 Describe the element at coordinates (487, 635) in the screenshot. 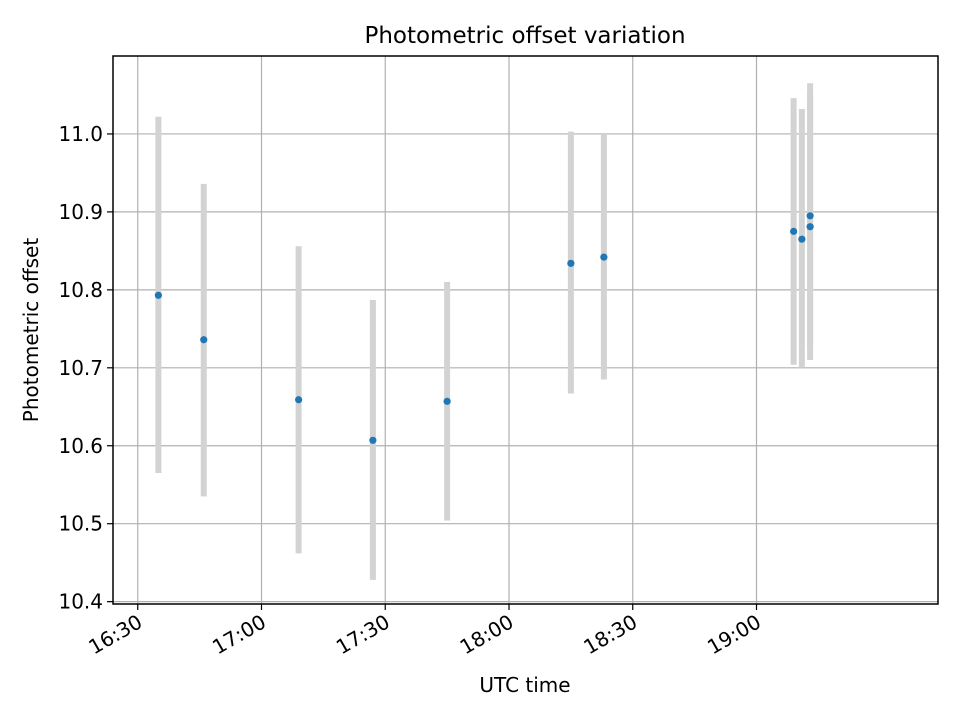

I see `x-tick-label: 18:00` at that location.